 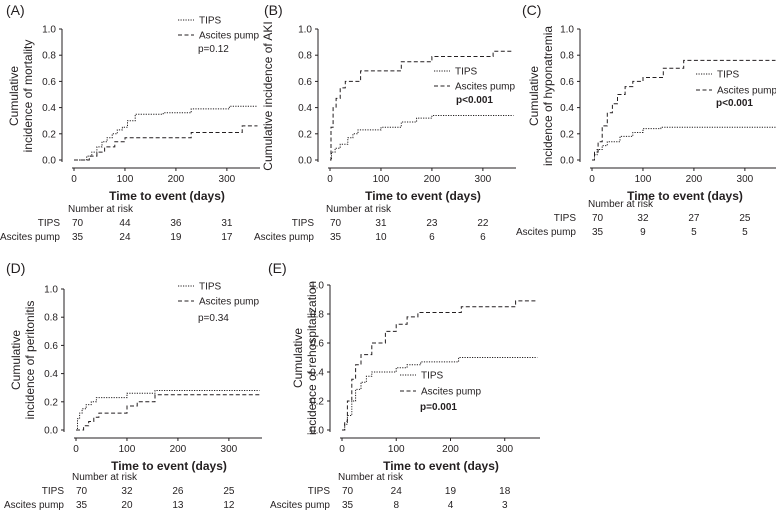 I want to click on y-axis-label: Cumulativeincidence of peritonitis, so click(x=23, y=360).